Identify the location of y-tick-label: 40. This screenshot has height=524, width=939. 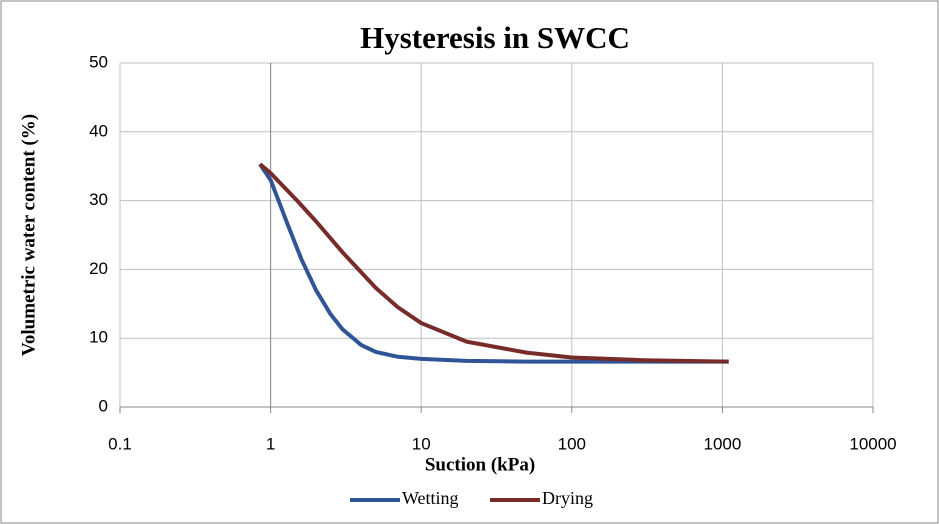
(98, 130).